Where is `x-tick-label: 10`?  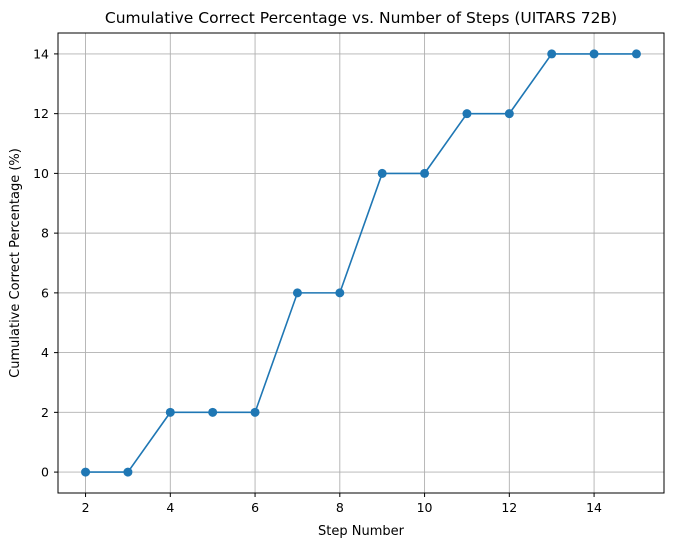 x-tick-label: 10 is located at coordinates (425, 507).